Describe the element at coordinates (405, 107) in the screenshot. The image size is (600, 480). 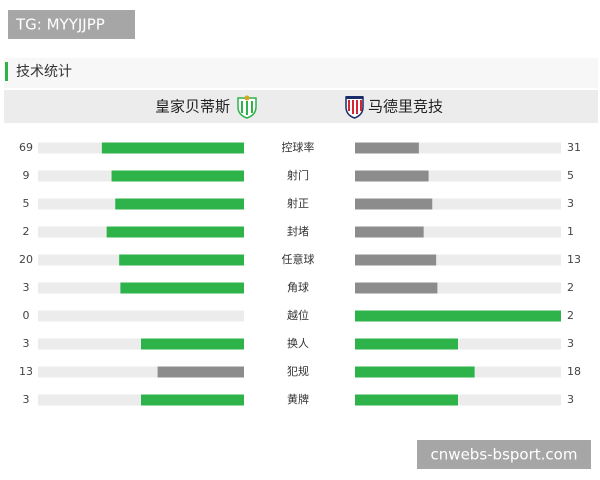
I see `away-team: 马德里竞技` at that location.